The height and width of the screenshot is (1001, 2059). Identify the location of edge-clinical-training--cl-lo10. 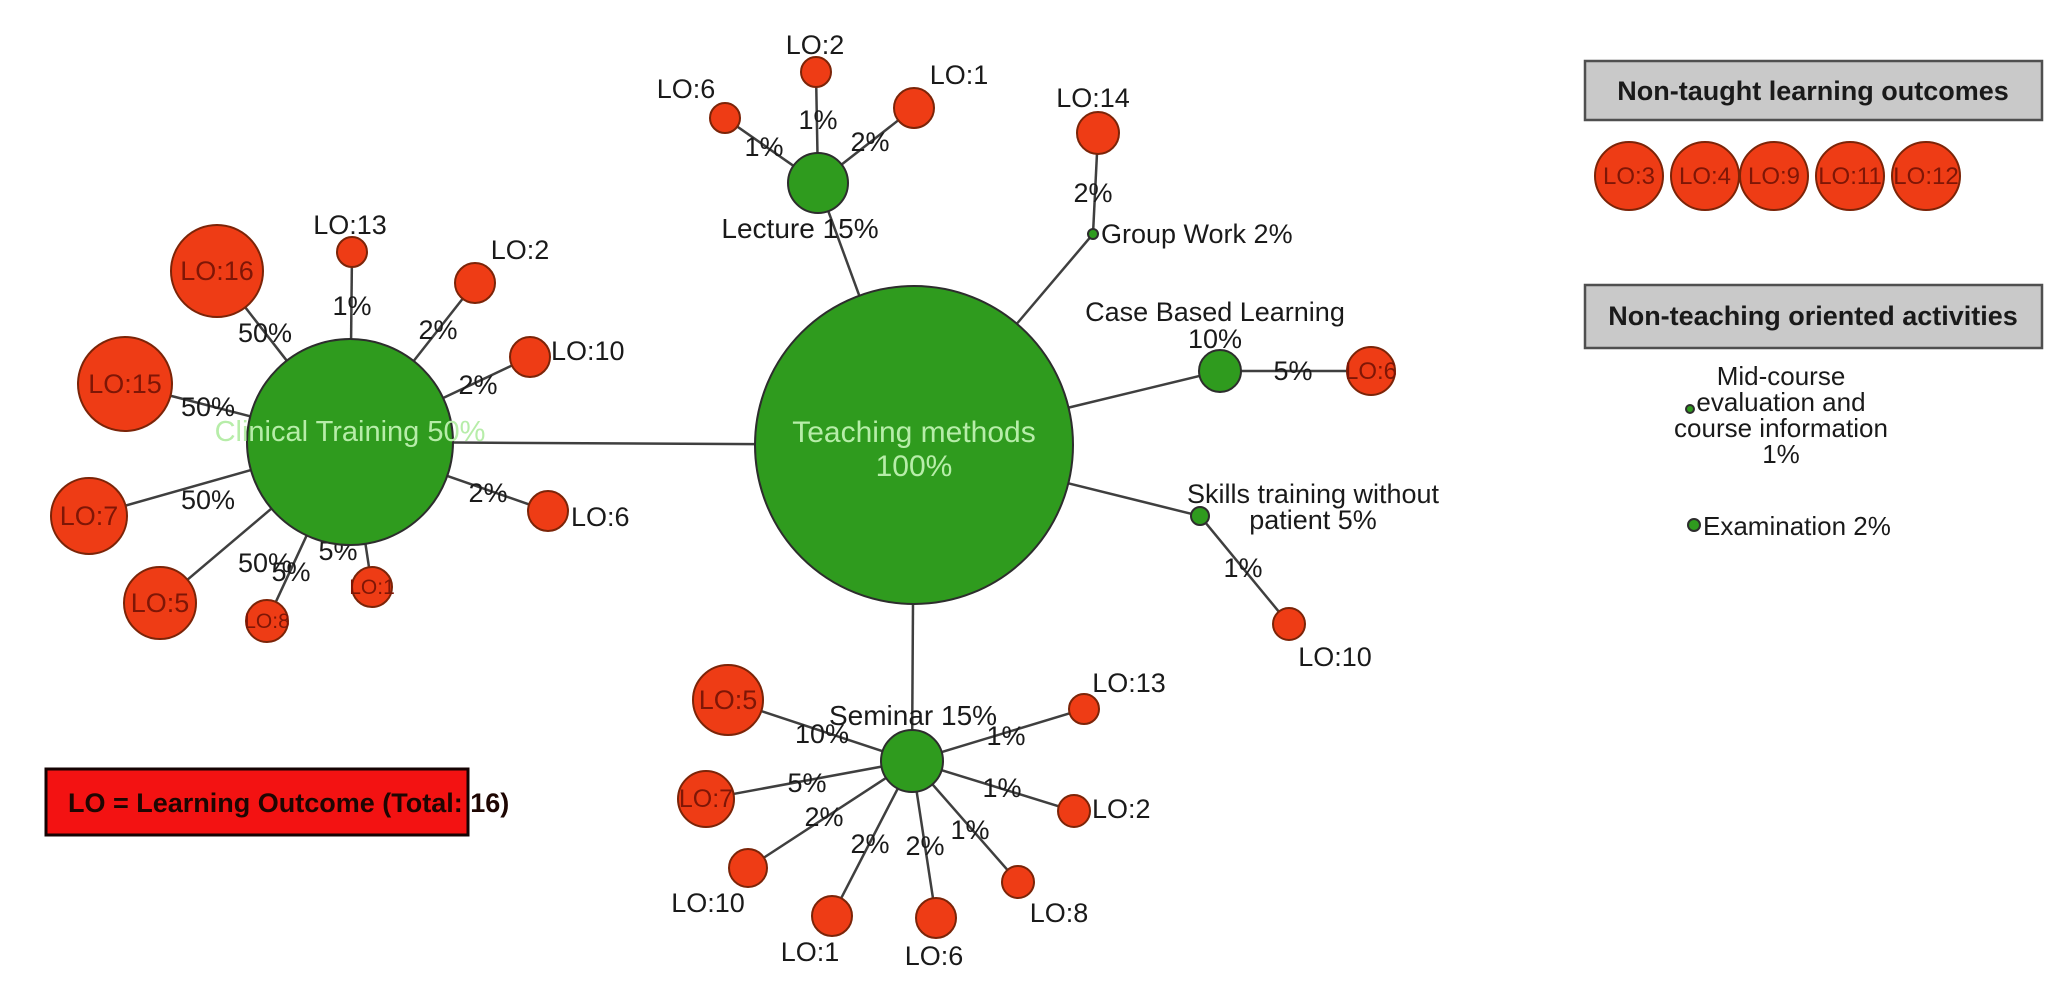
(477, 382).